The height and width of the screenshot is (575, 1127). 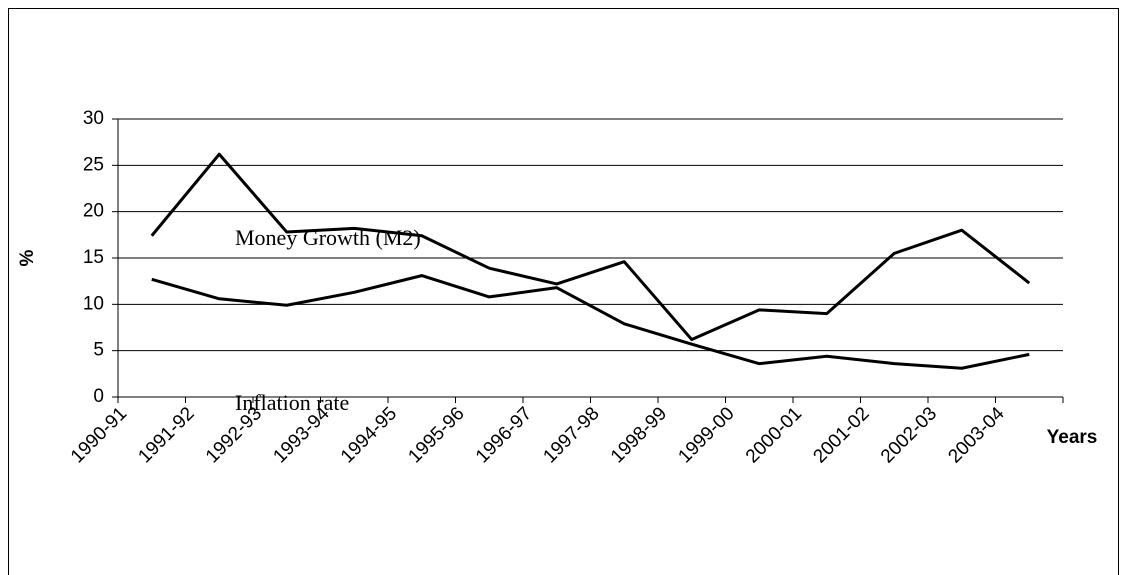 What do you see at coordinates (639, 435) in the screenshot?
I see `x-tick-label: 1998-99` at bounding box center [639, 435].